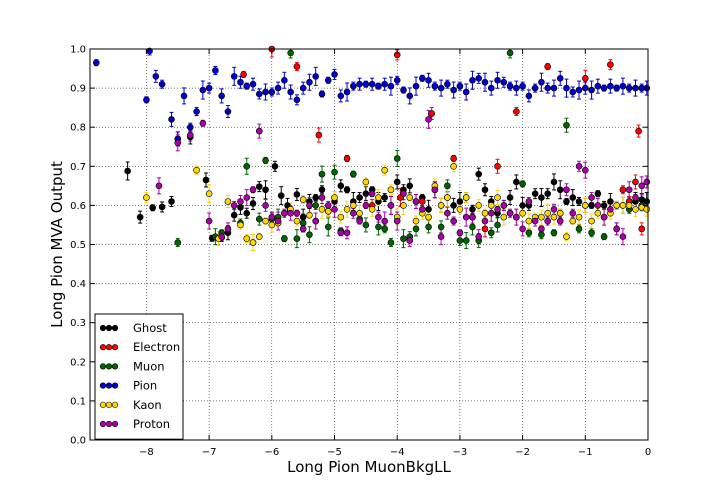 The width and height of the screenshot is (720, 504). What do you see at coordinates (115, 385) in the screenshot?
I see `legend-marker-pion` at bounding box center [115, 385].